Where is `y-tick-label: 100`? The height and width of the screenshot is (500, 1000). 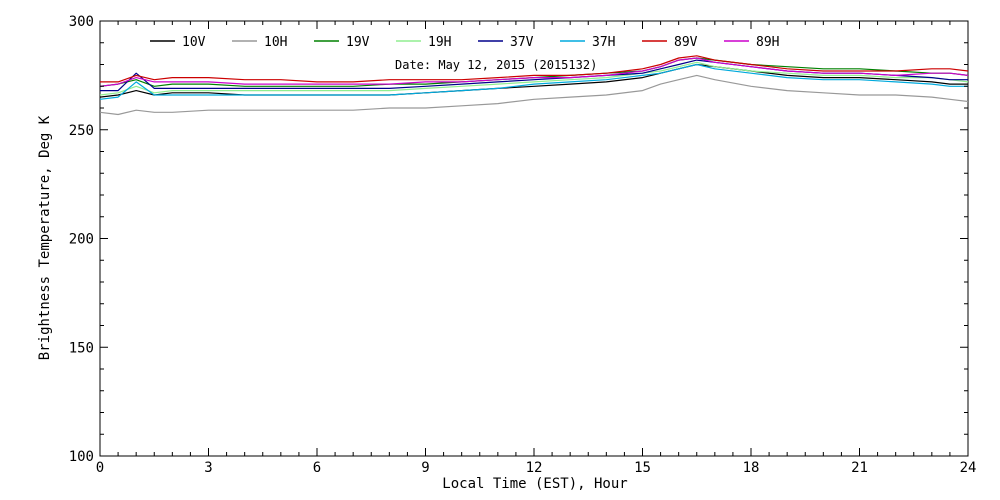
y-tick-label: 100 is located at coordinates (81, 457).